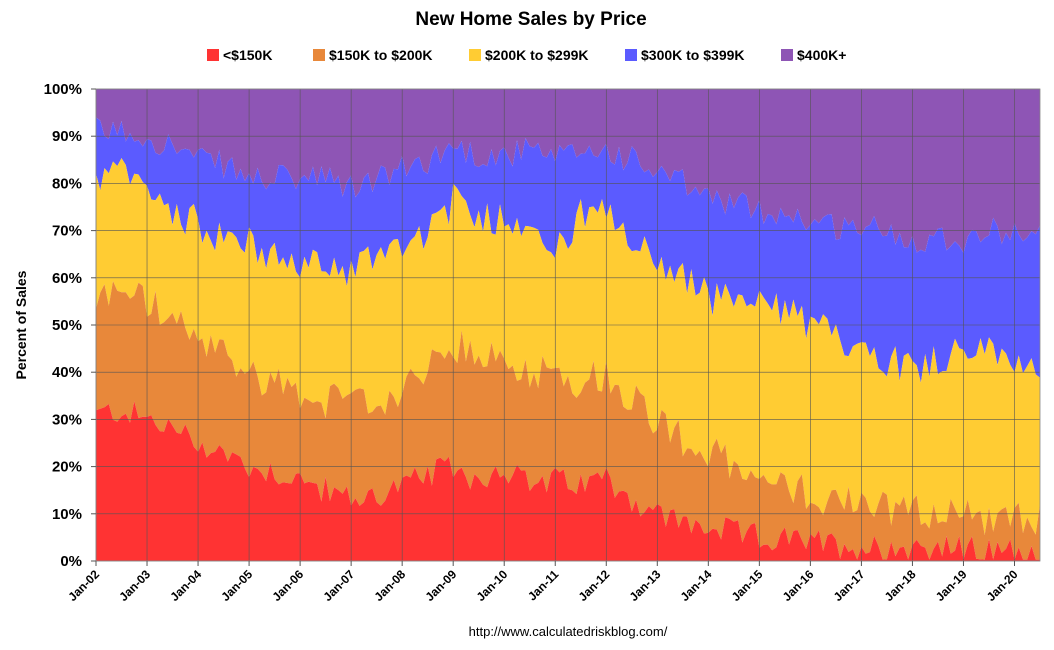  I want to click on x-tick-label: Jan-13, so click(645, 585).